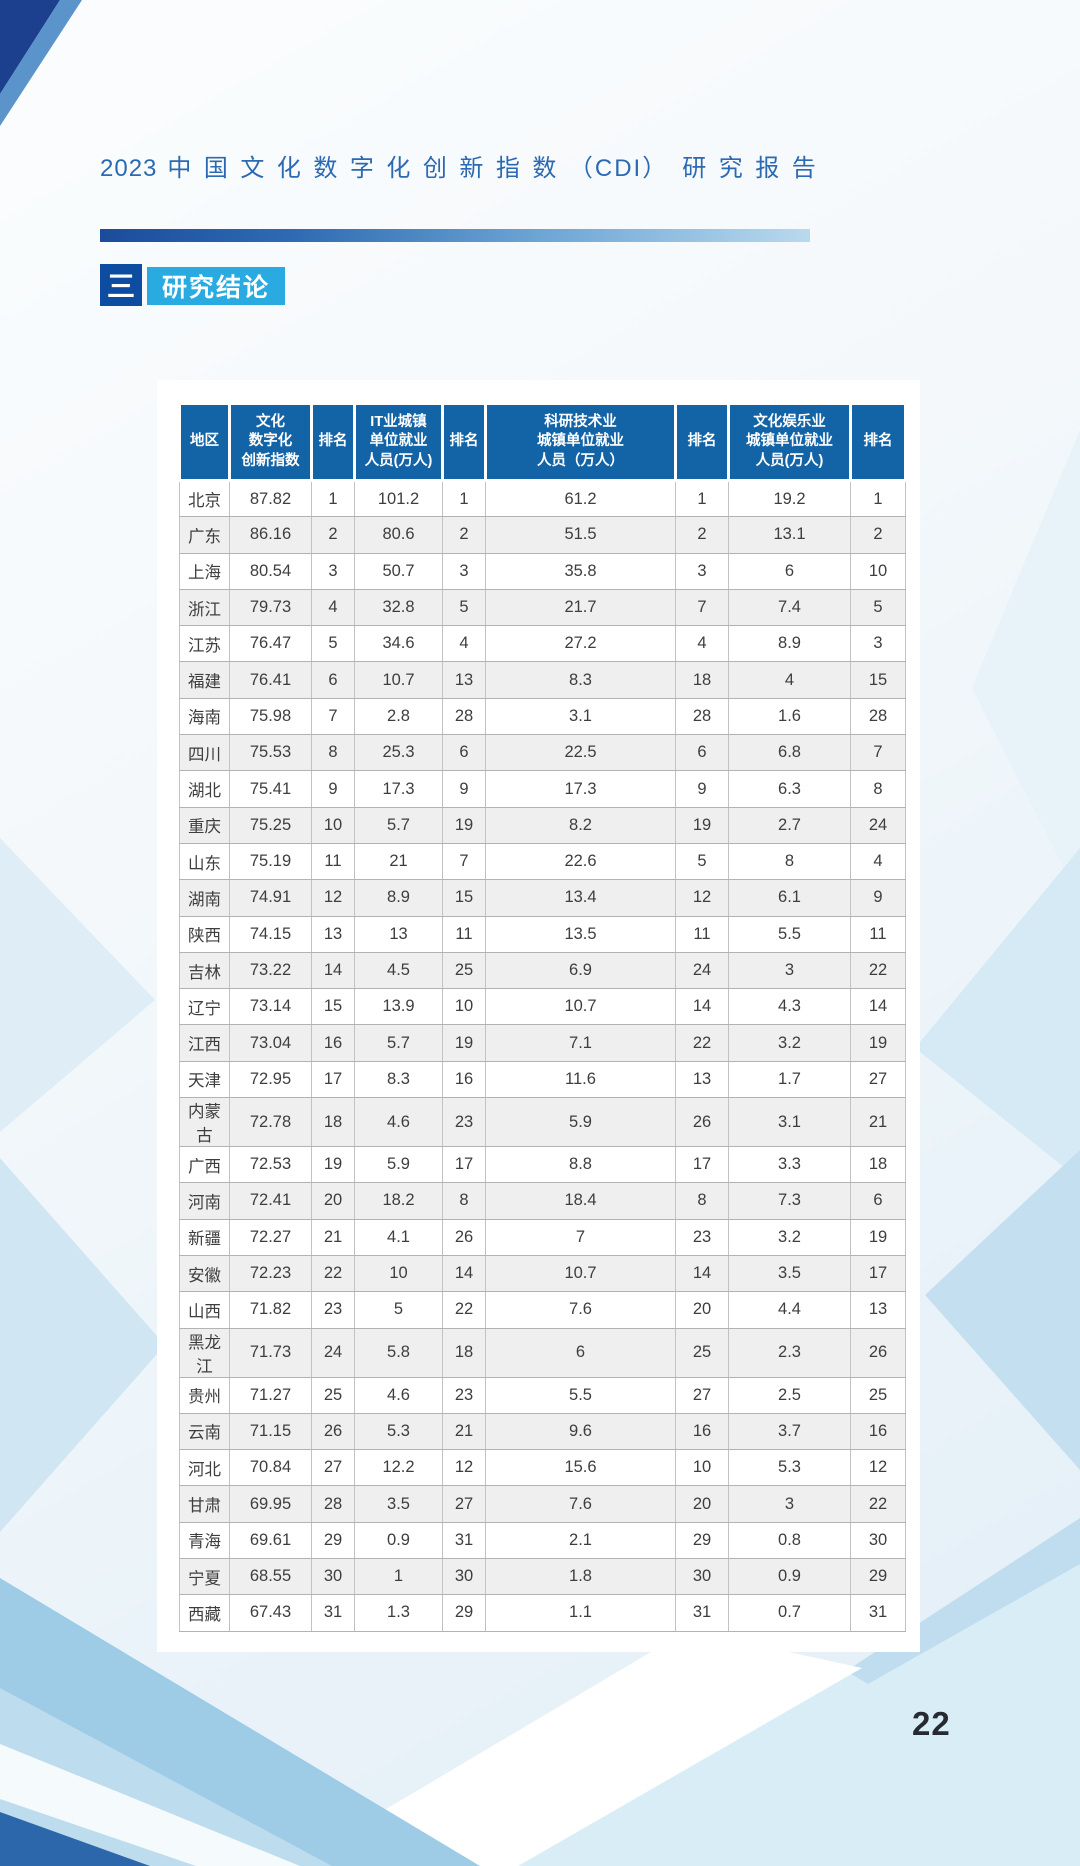 The image size is (1080, 1866). Describe the element at coordinates (398, 1201) in the screenshot. I see `value-cell: 18.2` at that location.